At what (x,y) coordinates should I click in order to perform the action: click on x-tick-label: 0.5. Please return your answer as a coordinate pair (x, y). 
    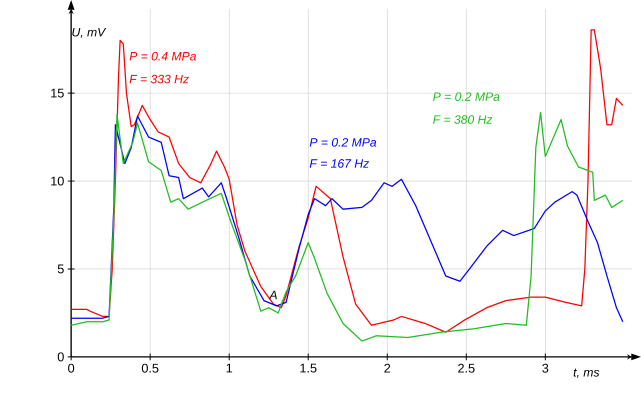
    Looking at the image, I should click on (150, 368).